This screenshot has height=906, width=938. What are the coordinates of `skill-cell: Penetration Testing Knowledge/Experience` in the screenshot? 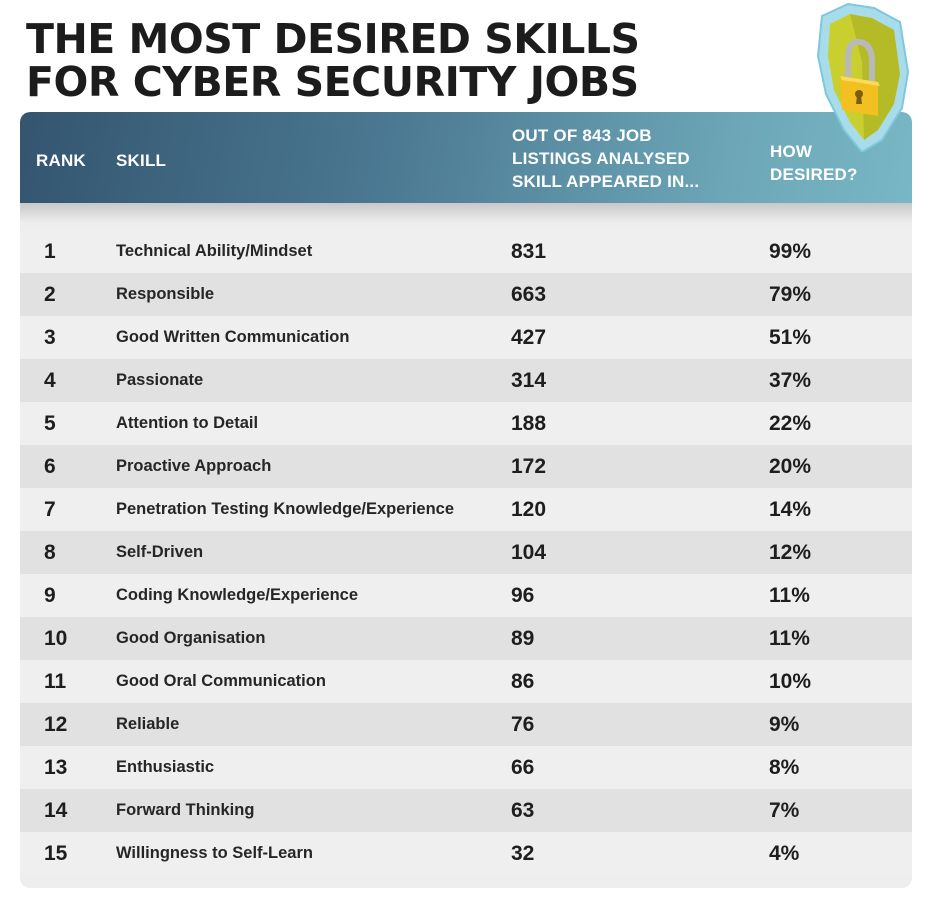 It's located at (285, 509).